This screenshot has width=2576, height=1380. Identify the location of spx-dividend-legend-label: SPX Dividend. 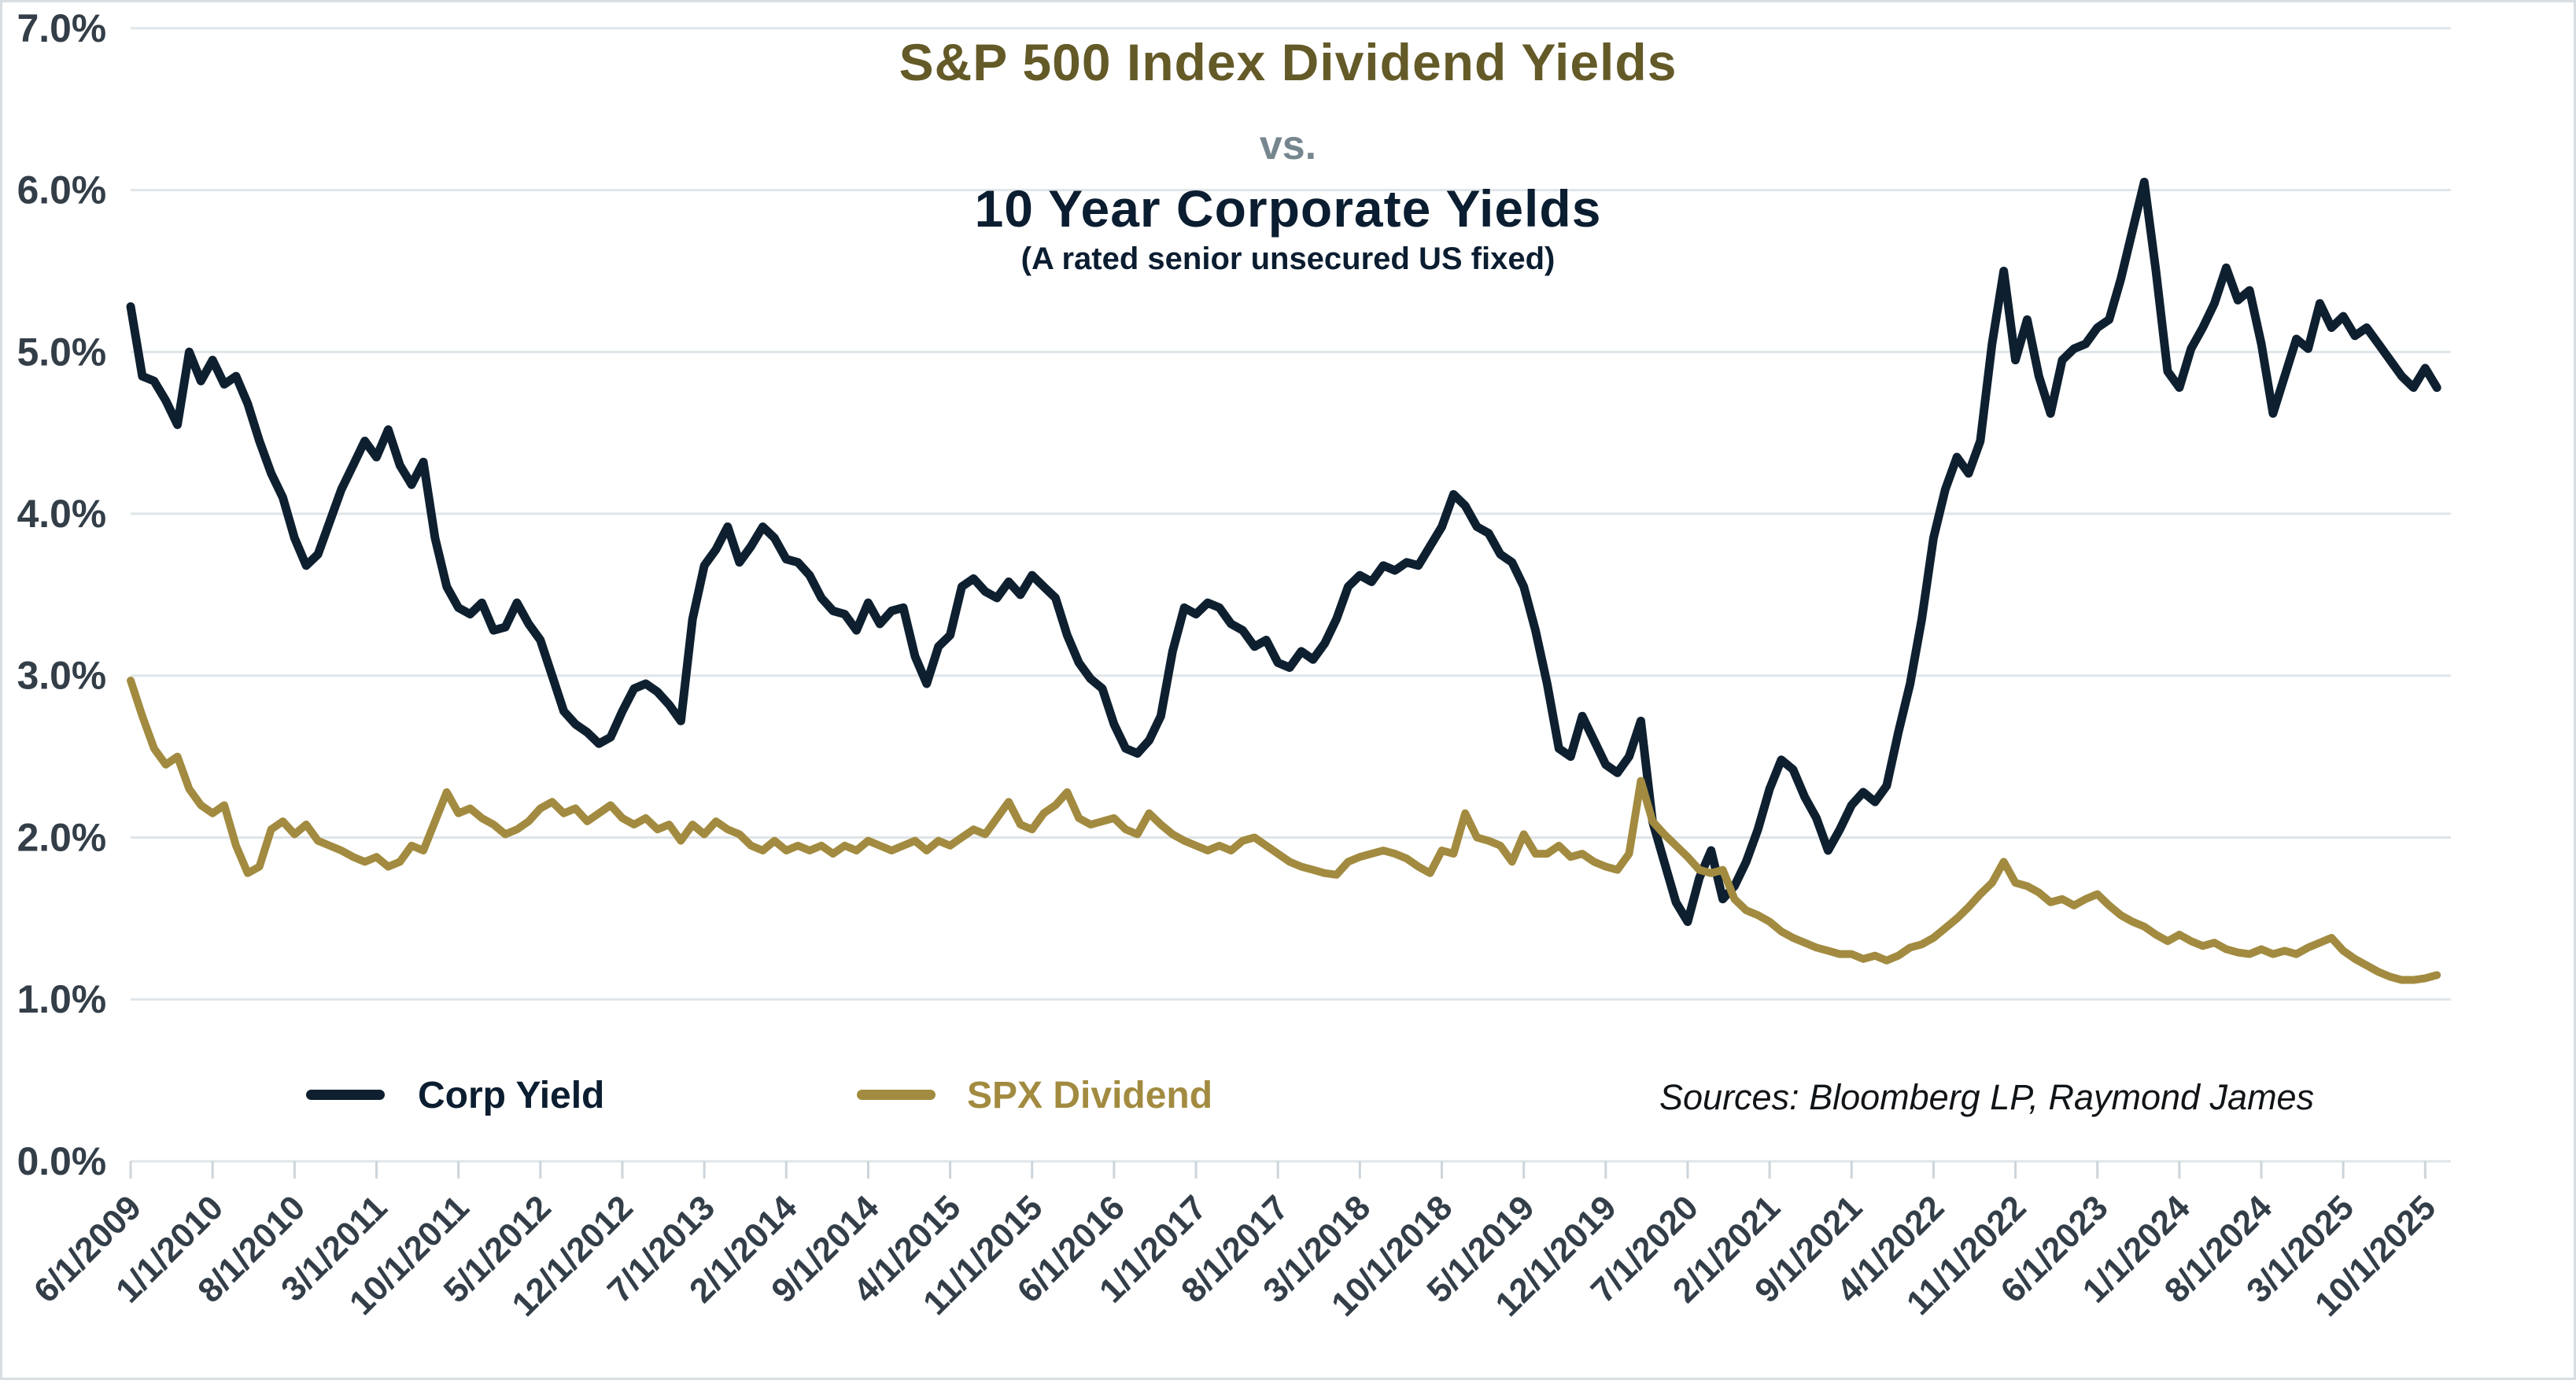
(1090, 1095).